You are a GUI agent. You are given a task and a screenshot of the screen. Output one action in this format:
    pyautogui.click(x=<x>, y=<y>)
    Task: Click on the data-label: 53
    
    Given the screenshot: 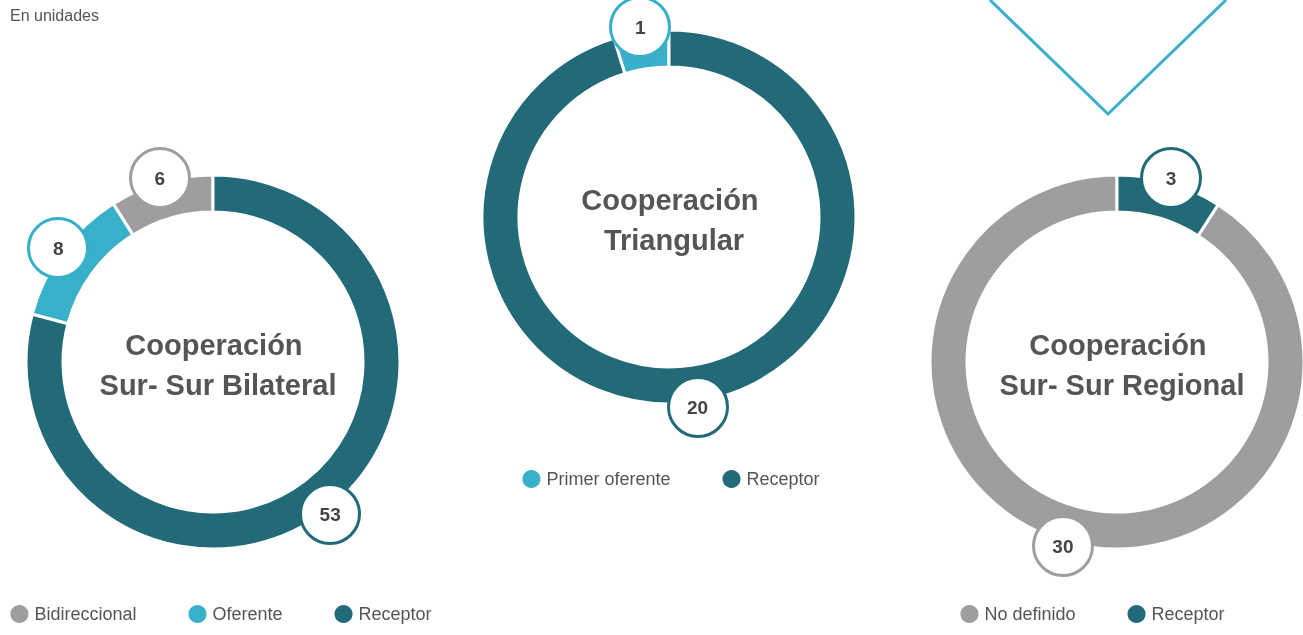 What is the action you would take?
    pyautogui.click(x=330, y=515)
    